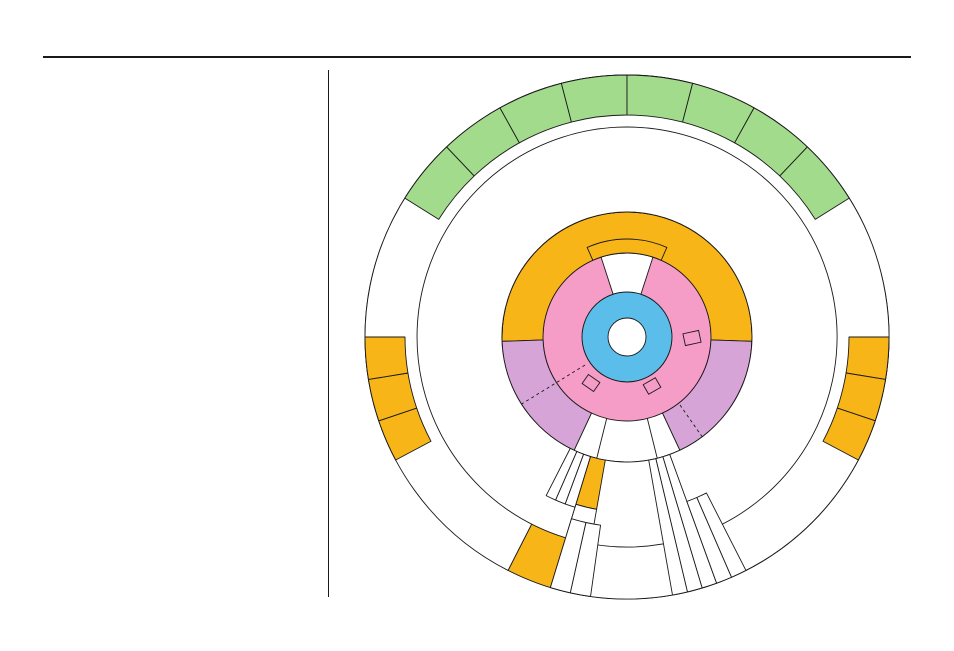  I want to click on marker-square-lower, so click(652, 386).